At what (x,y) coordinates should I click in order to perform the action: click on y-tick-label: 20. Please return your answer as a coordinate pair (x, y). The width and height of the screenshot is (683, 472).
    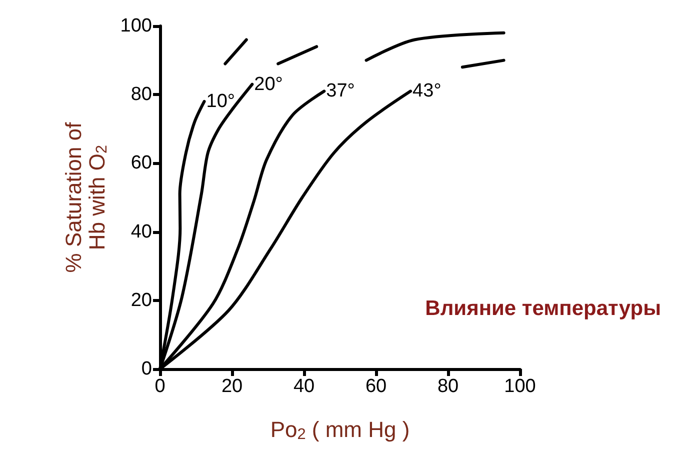
    Looking at the image, I should click on (141, 300).